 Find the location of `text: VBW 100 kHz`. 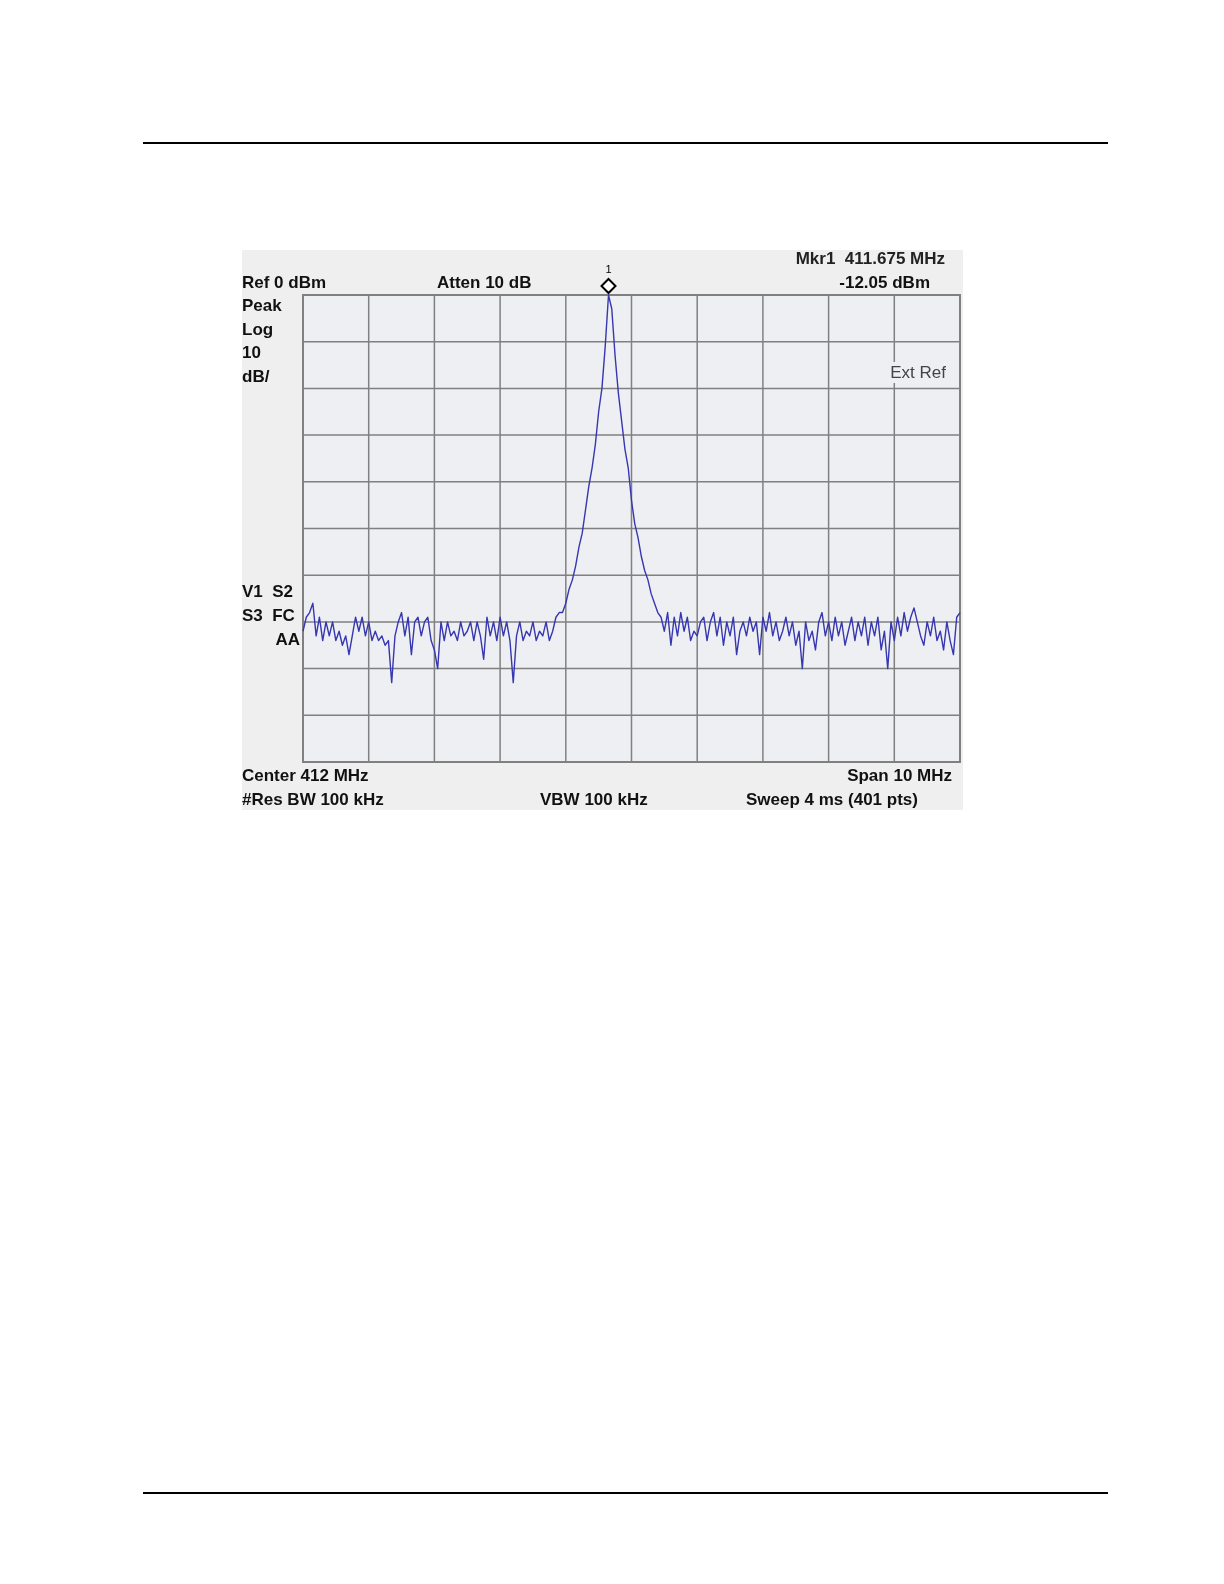

text: VBW 100 kHz is located at coordinates (594, 799).